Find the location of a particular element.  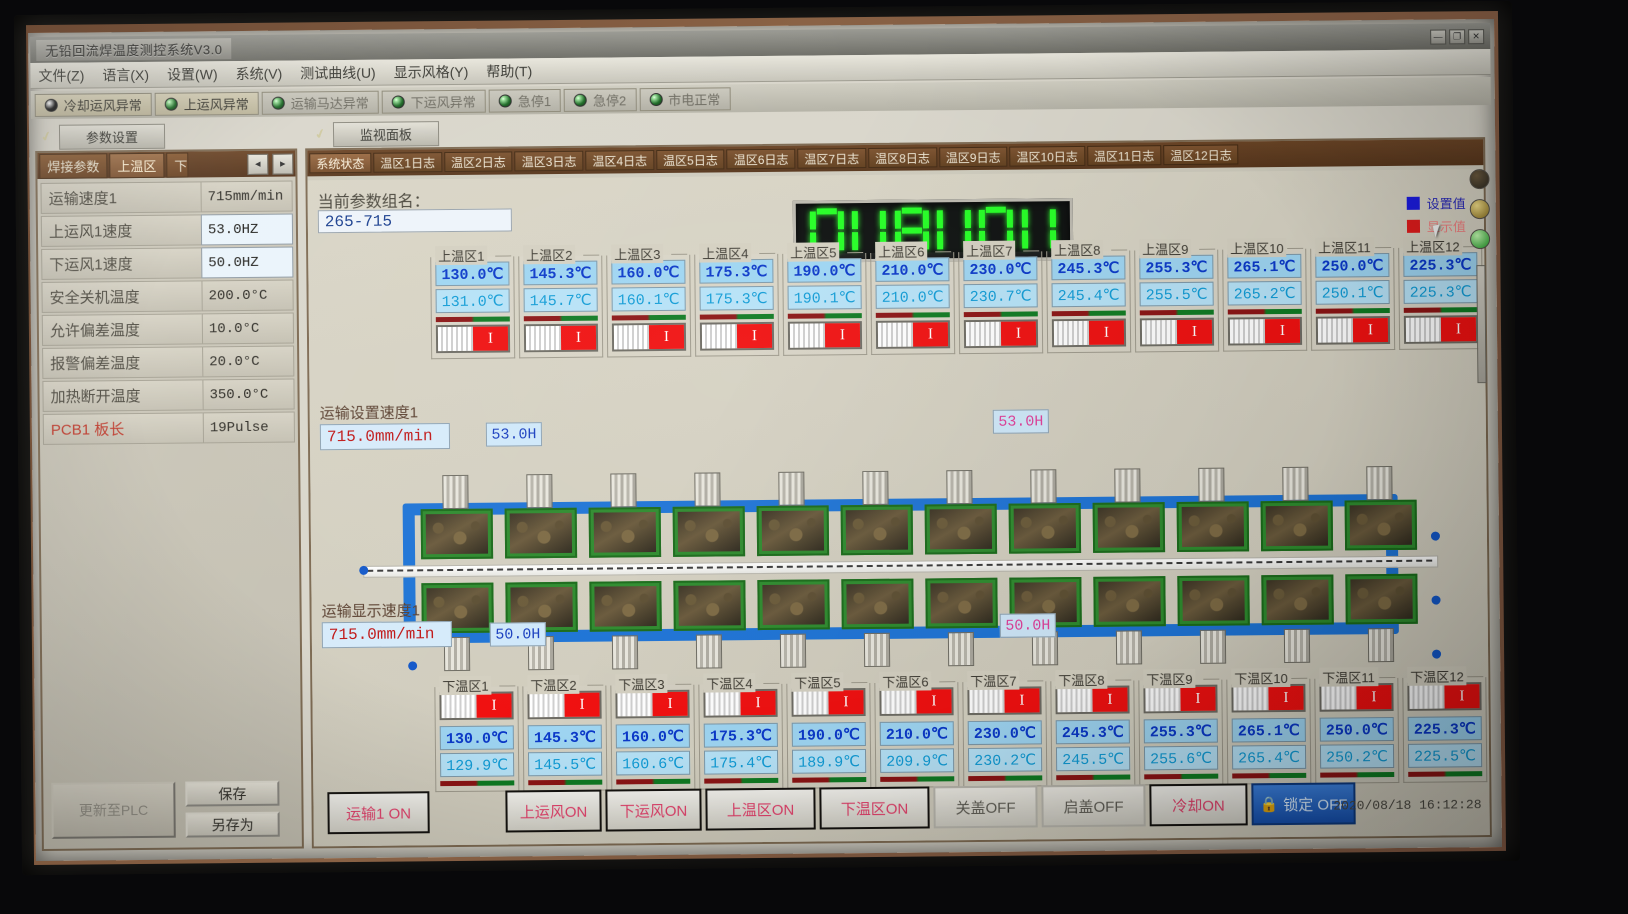

param-value: 20.0°C is located at coordinates (248, 361).